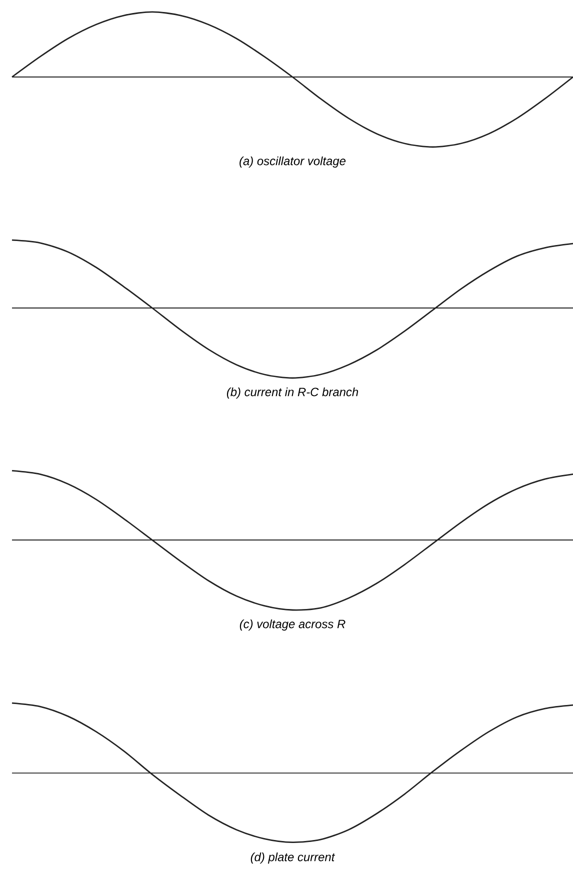 This screenshot has width=573, height=871. I want to click on text: (a) oscillator voltage, so click(293, 162).